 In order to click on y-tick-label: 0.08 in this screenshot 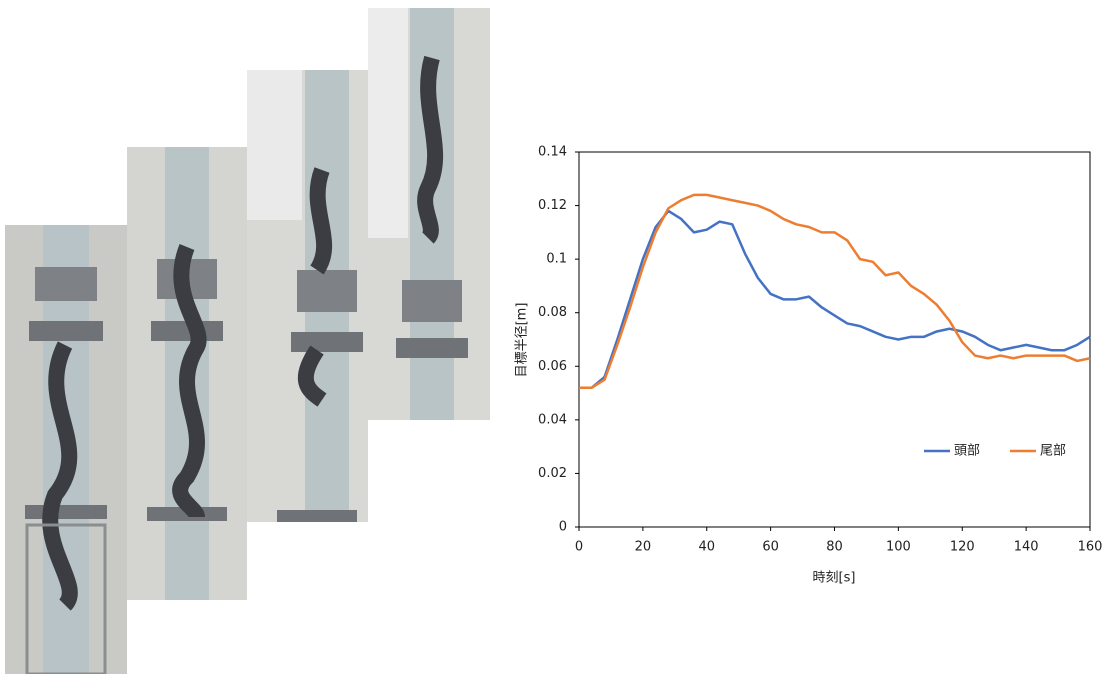, I will do `click(552, 312)`.